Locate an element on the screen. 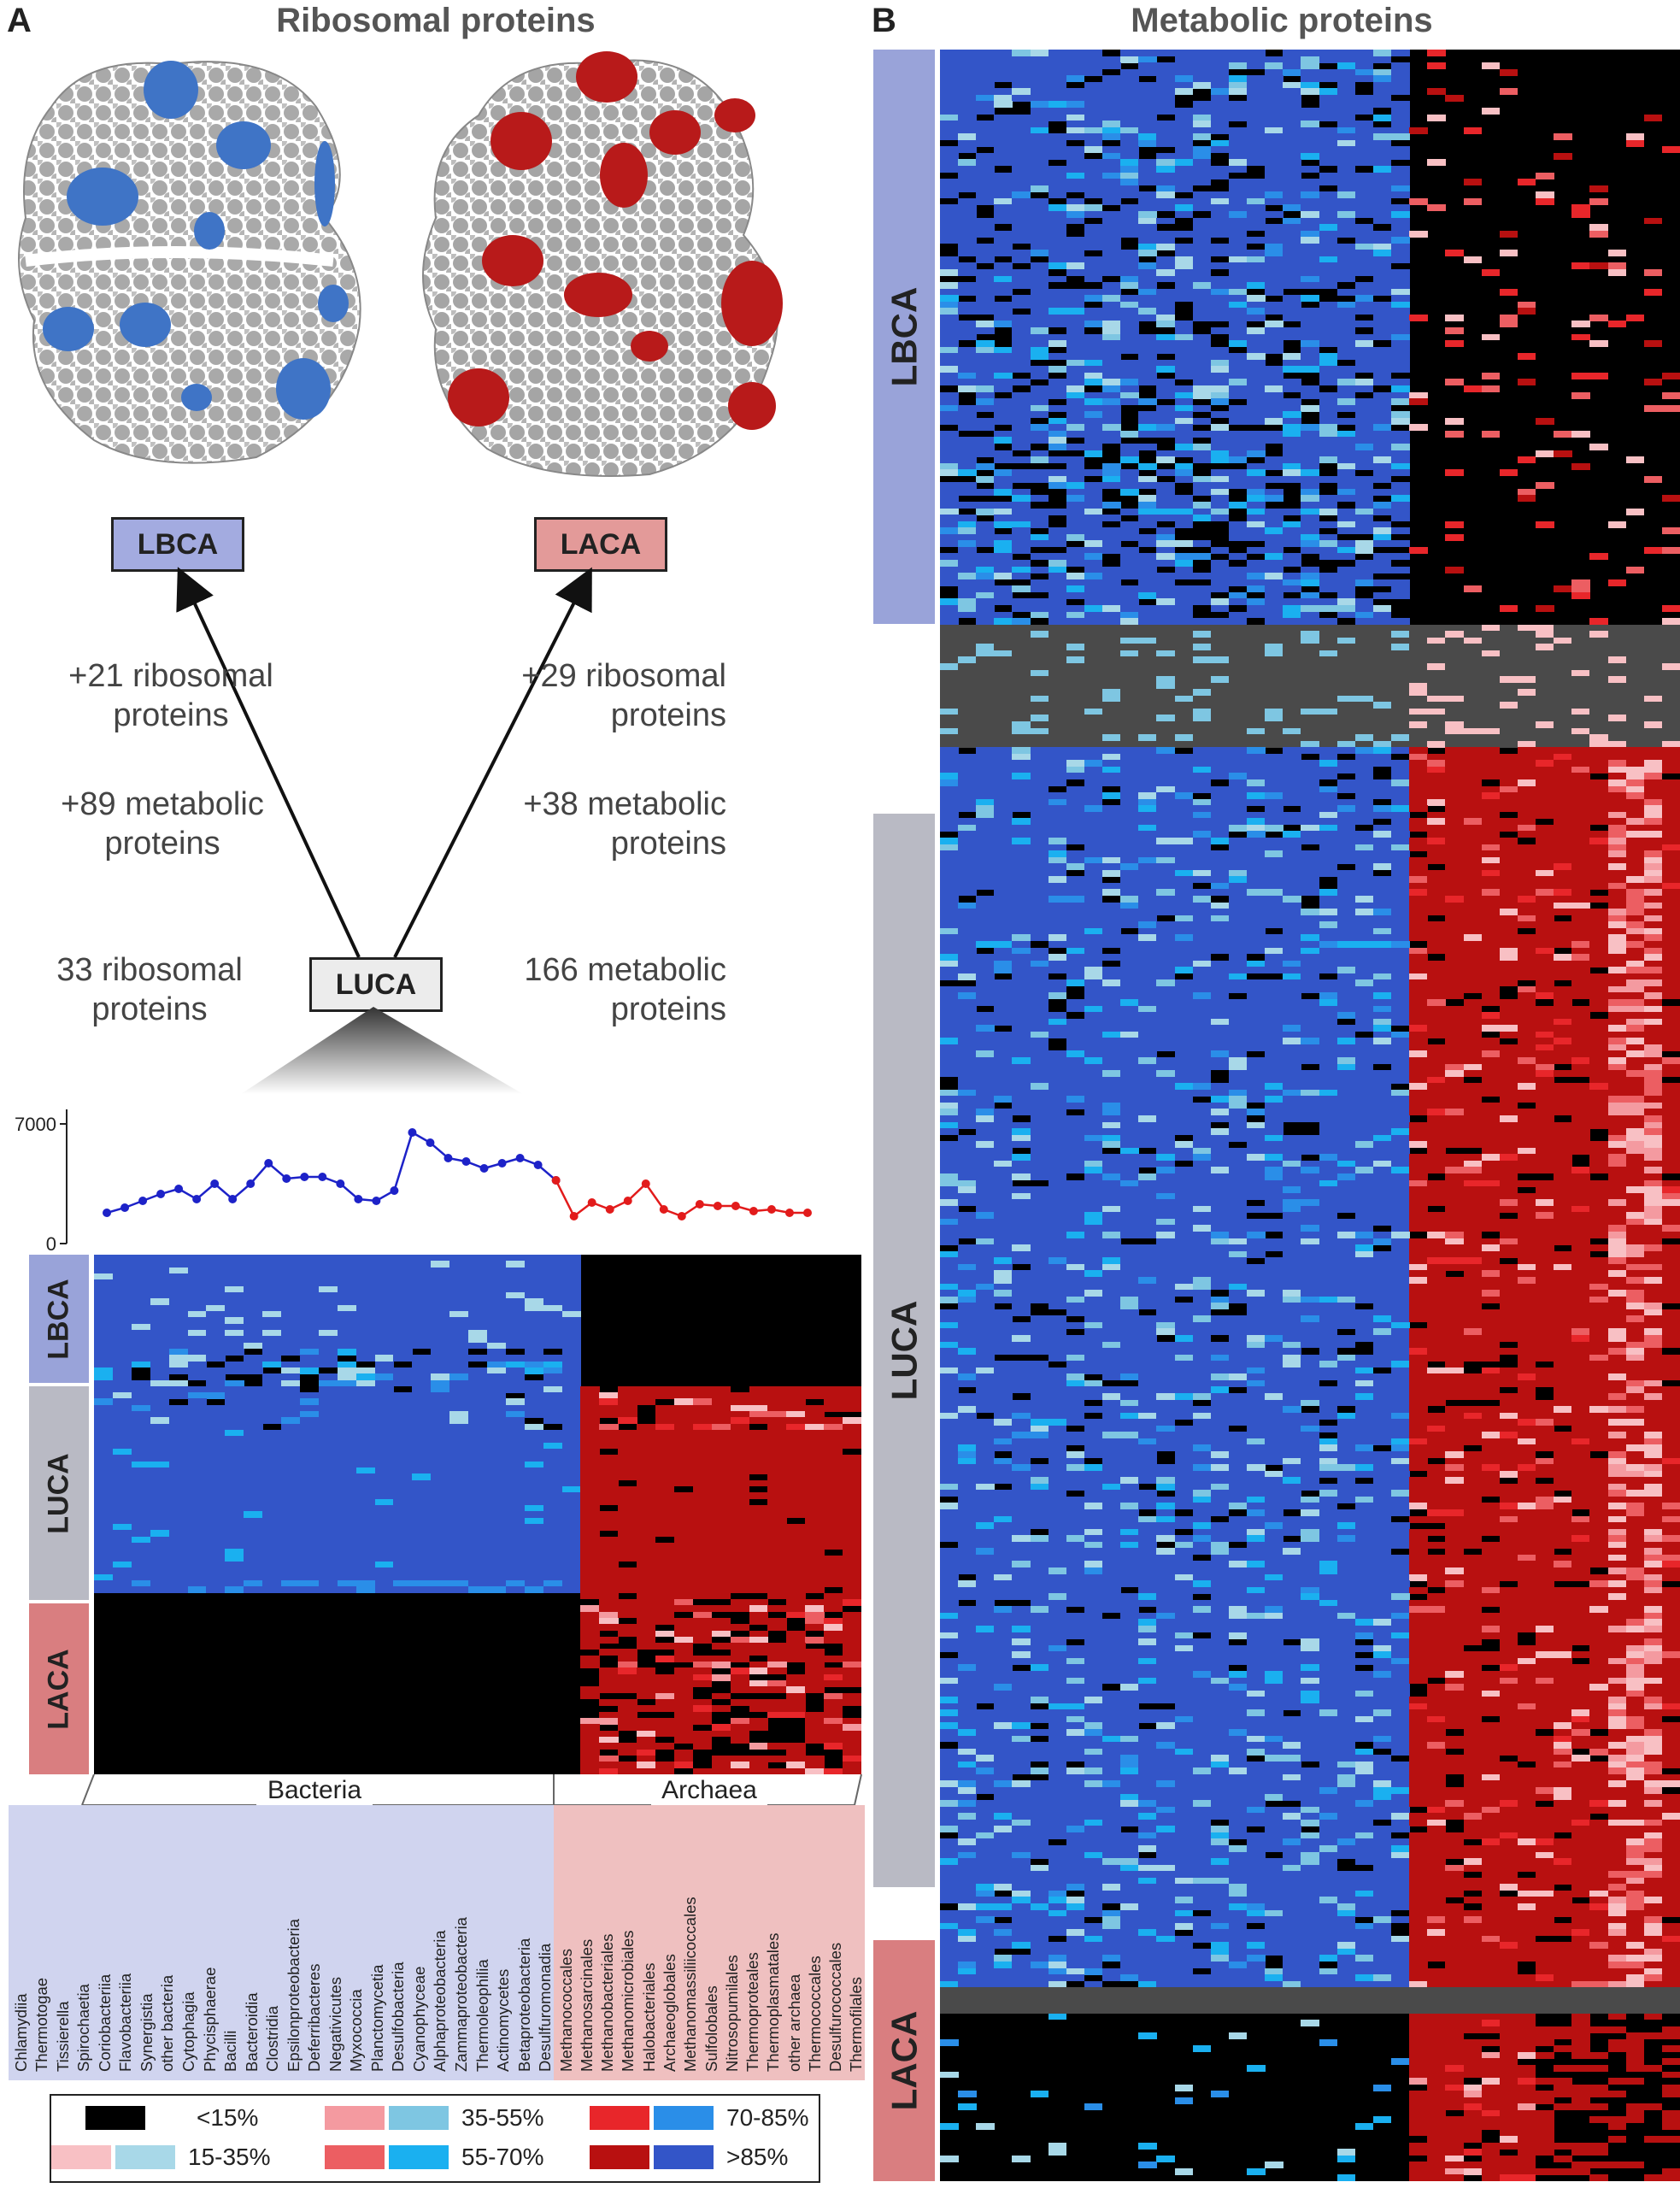 Image resolution: width=1680 pixels, height=2188 pixels. archaea-taxon-label: Halobacteriales is located at coordinates (649, 2017).